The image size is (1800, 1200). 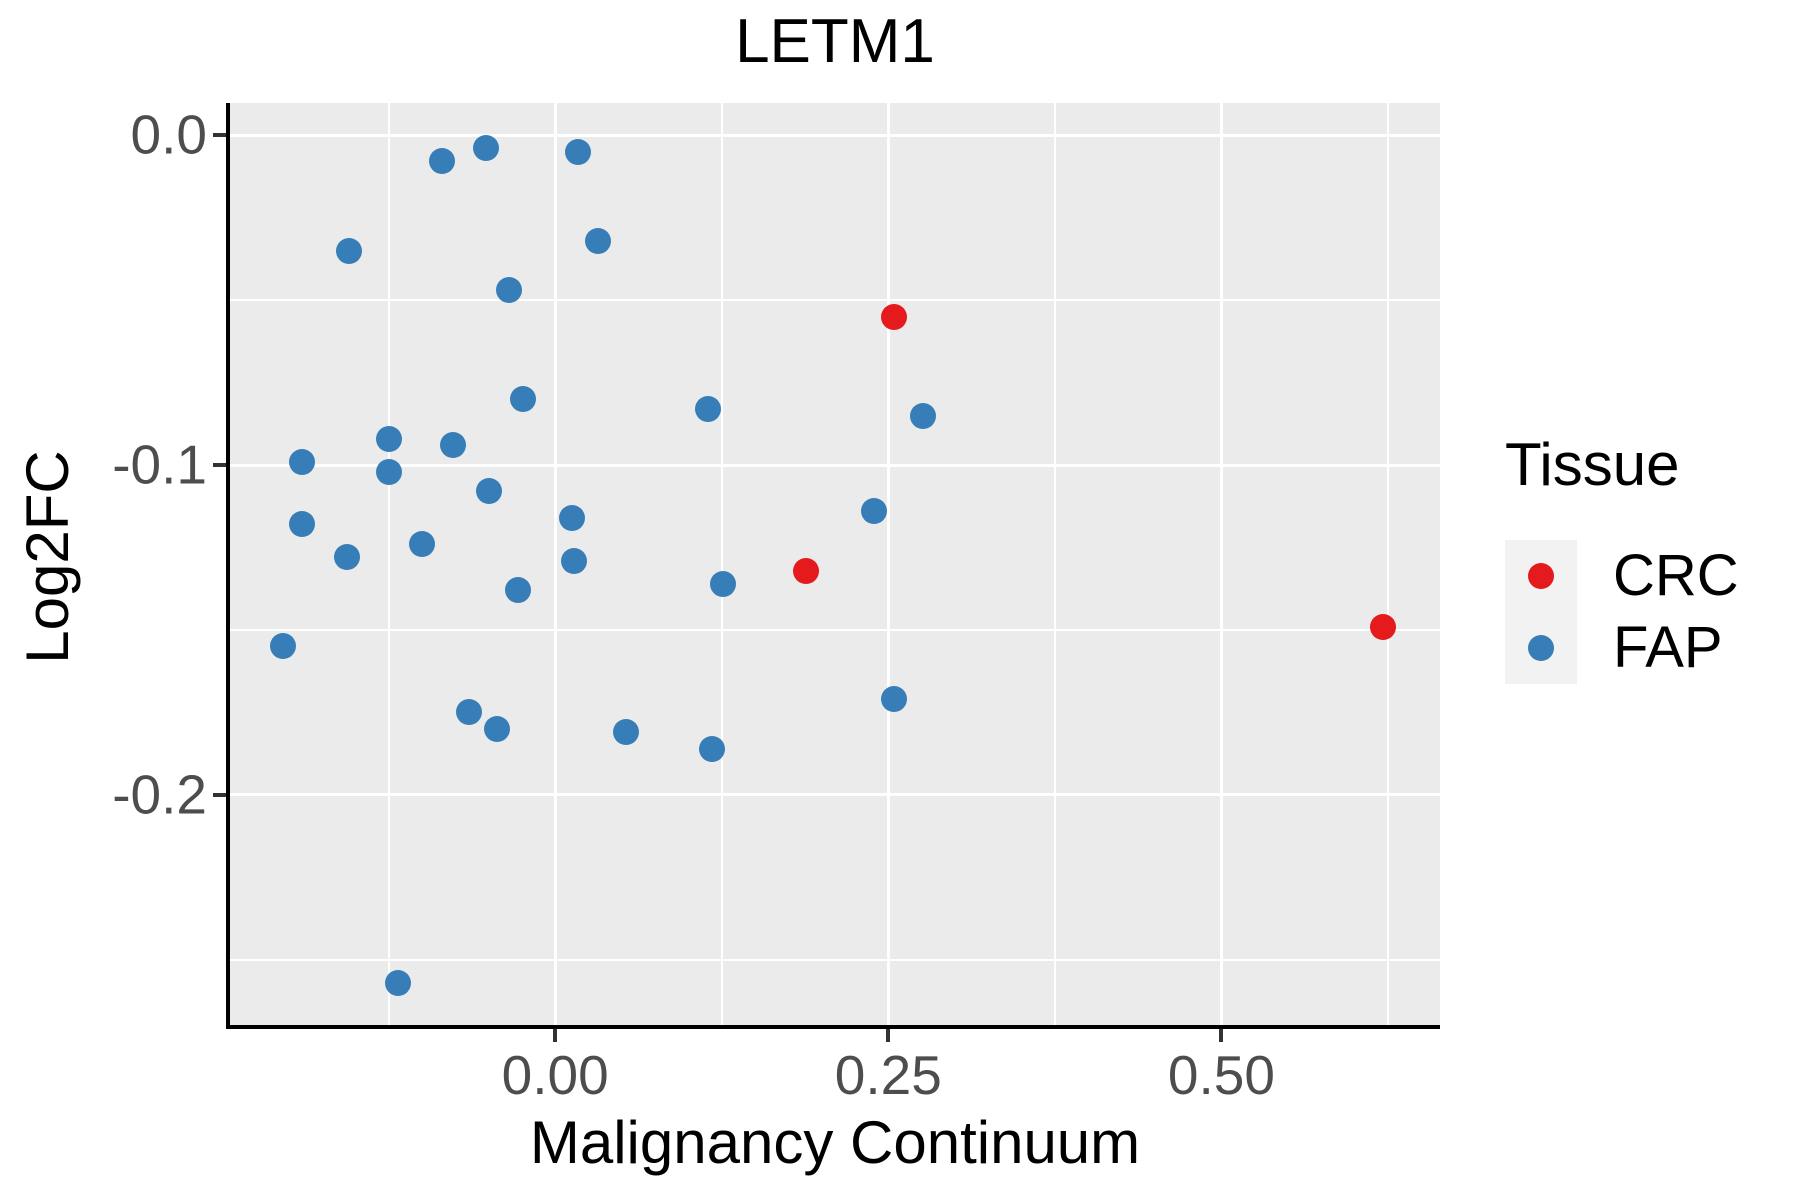 What do you see at coordinates (555, 1075) in the screenshot?
I see `x-tick-label: 0.00` at bounding box center [555, 1075].